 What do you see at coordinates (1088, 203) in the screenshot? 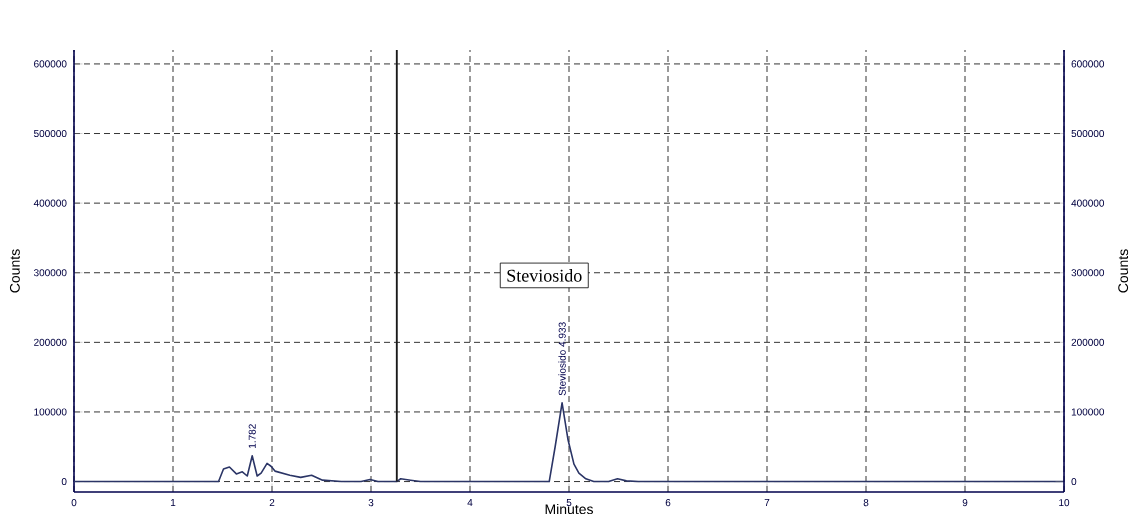
I see `y2-tick-label: 400000` at bounding box center [1088, 203].